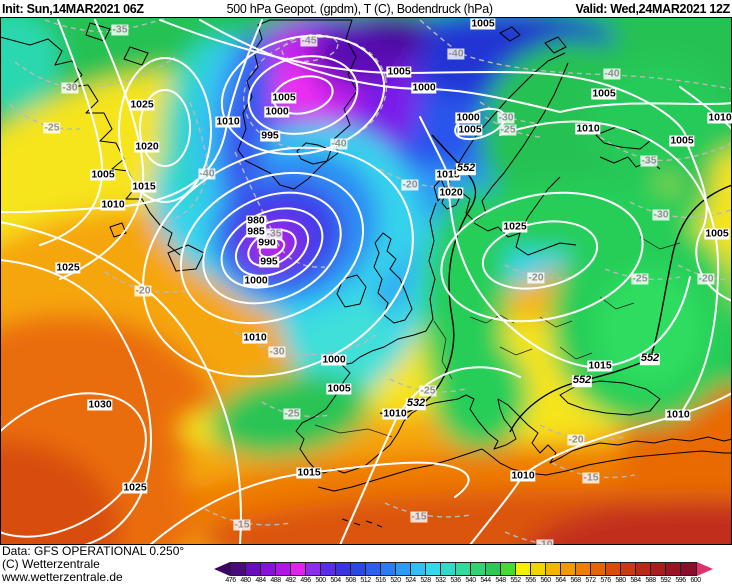  I want to click on colorbar-tick-label: 580, so click(620, 580).